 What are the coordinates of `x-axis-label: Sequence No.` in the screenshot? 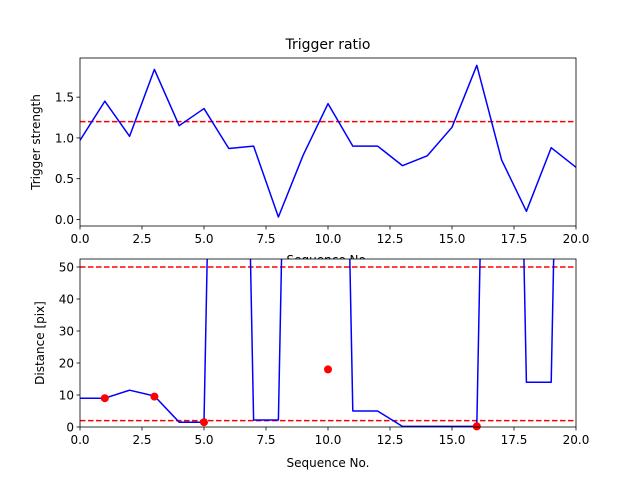 It's located at (328, 463).